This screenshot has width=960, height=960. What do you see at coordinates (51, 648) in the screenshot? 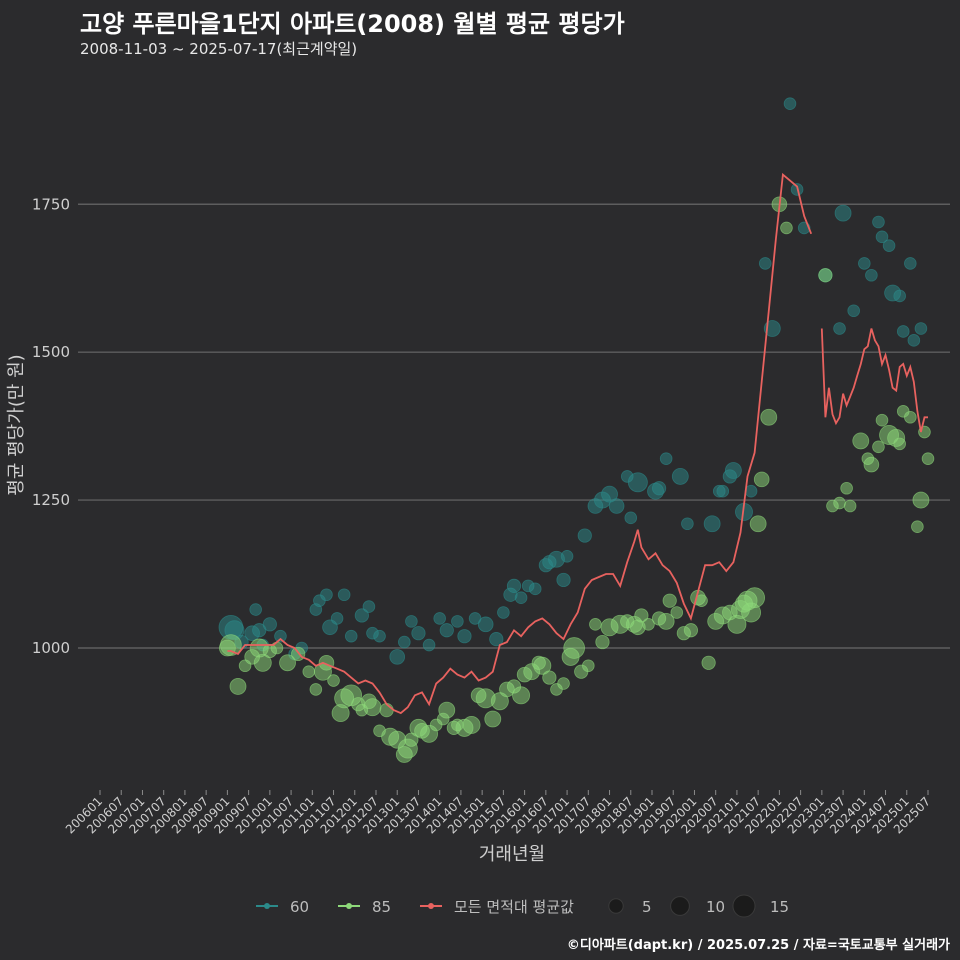
I see `y-tick-label: 1000` at bounding box center [51, 648].